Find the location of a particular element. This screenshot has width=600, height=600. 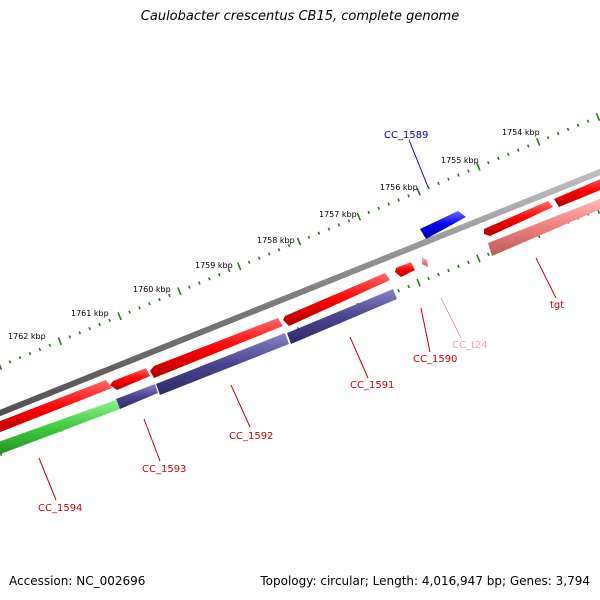

label-cc1593: CC_1593 is located at coordinates (164, 469).